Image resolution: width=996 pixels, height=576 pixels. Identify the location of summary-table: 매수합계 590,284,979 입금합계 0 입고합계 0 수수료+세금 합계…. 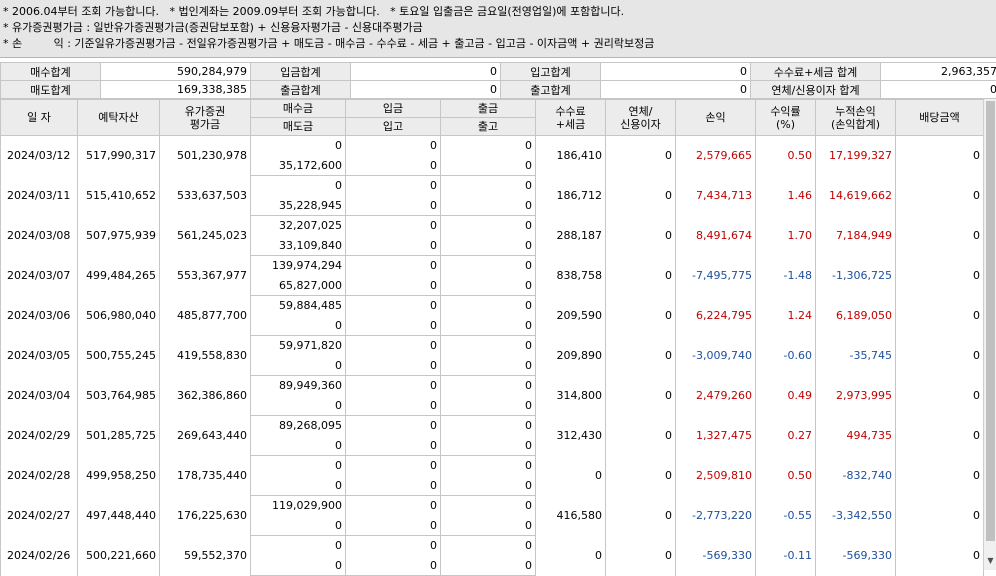
(498, 80).